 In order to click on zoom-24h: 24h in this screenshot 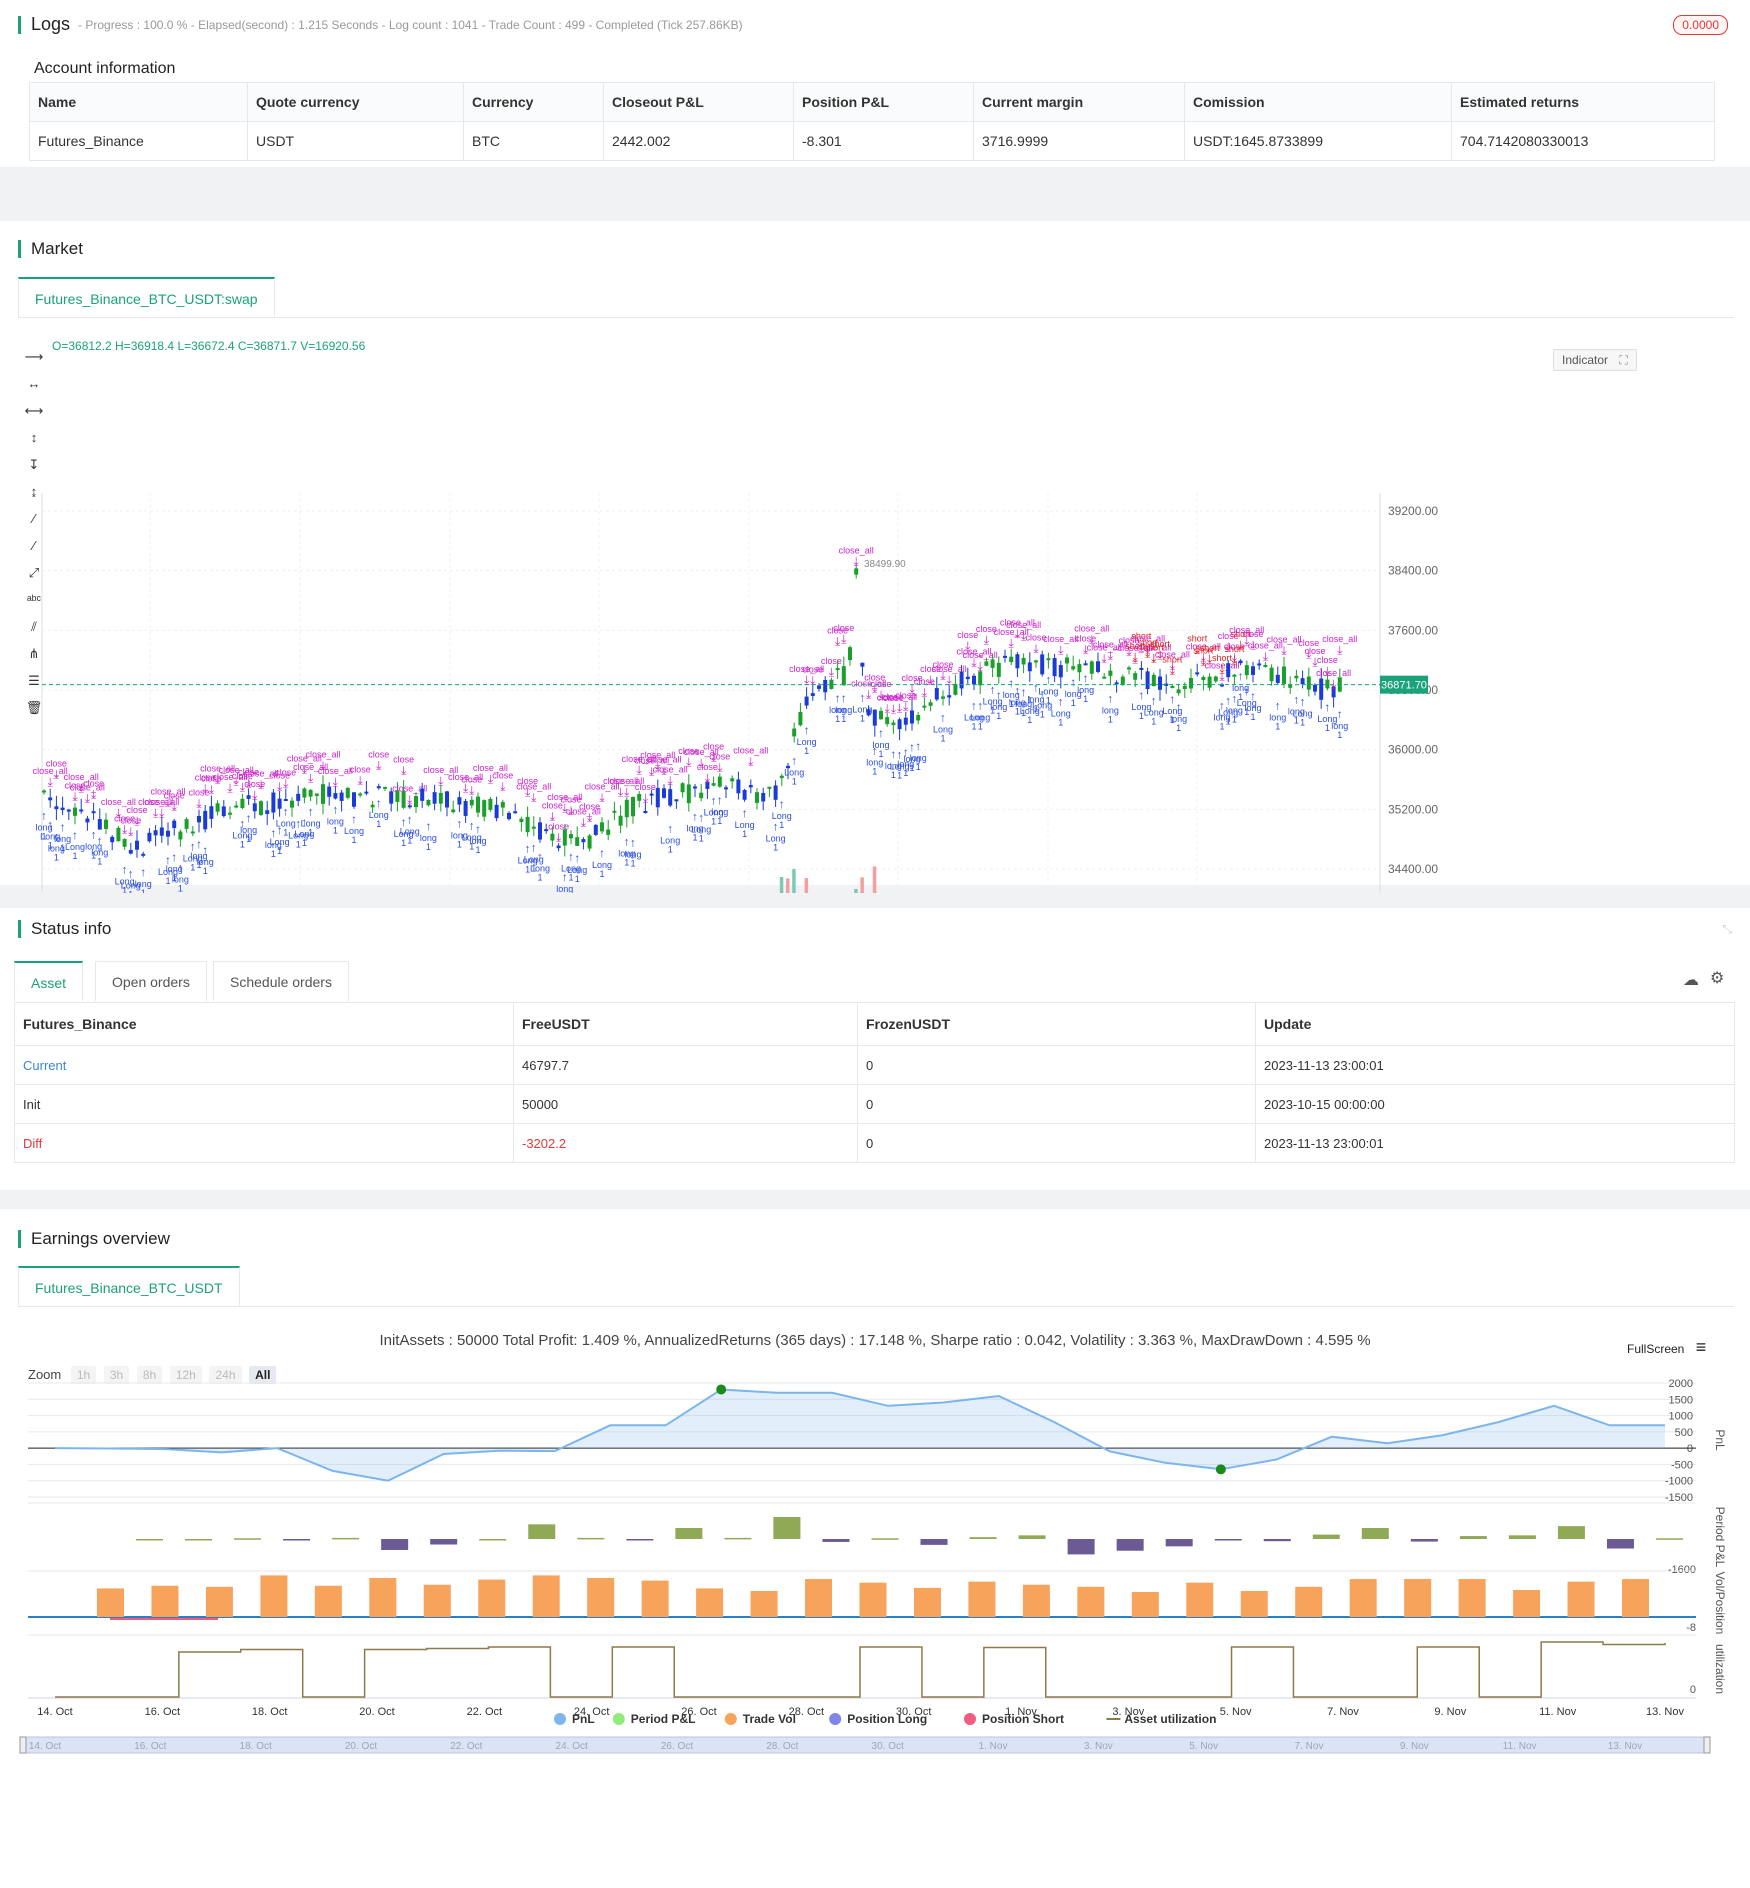, I will do `click(225, 1375)`.